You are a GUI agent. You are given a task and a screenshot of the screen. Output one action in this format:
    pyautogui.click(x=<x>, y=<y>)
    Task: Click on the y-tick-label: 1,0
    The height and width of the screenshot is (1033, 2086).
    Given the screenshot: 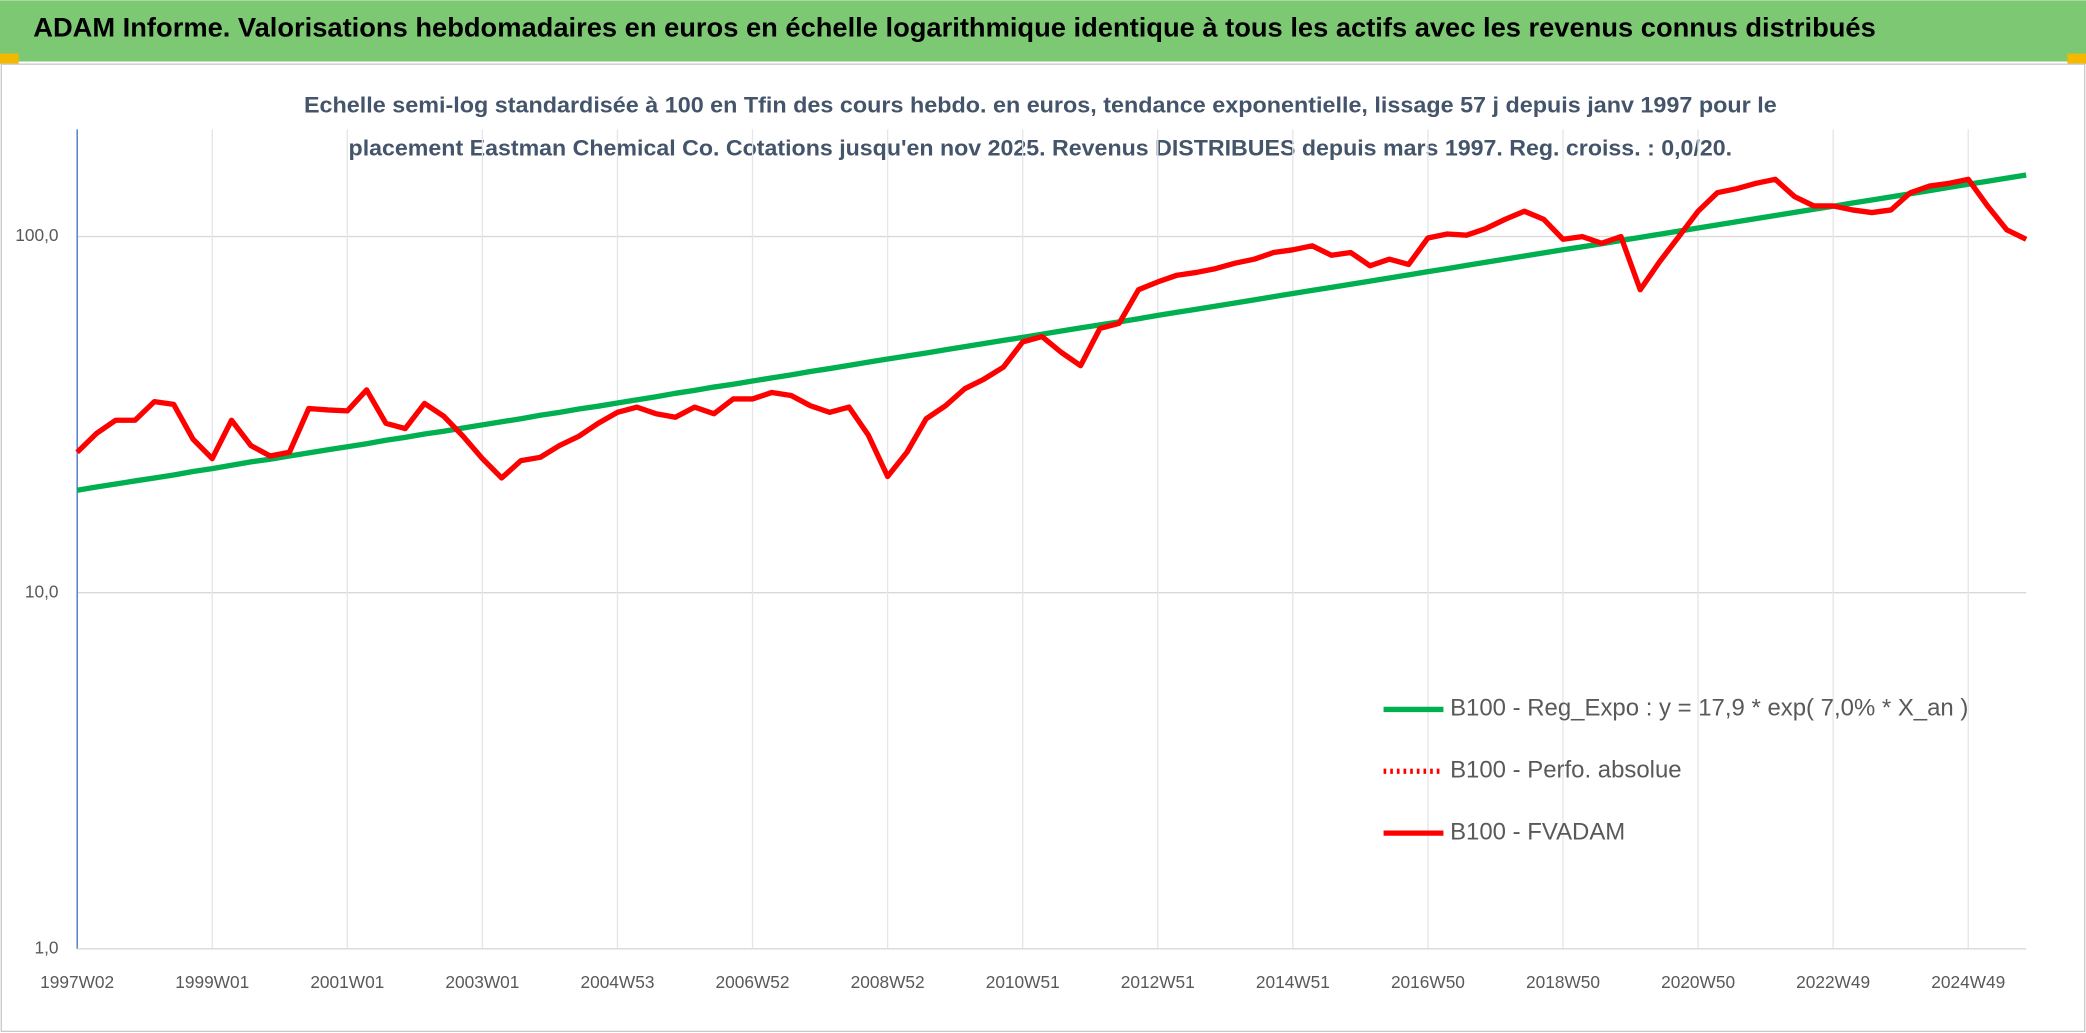 What is the action you would take?
    pyautogui.click(x=47, y=947)
    